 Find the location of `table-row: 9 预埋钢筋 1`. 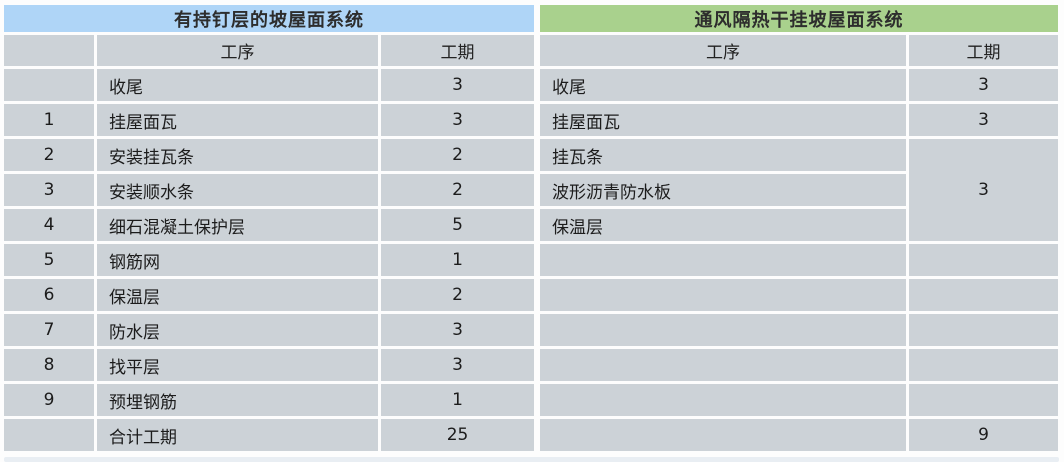

table-row: 9 预埋钢筋 1 is located at coordinates (269, 400).